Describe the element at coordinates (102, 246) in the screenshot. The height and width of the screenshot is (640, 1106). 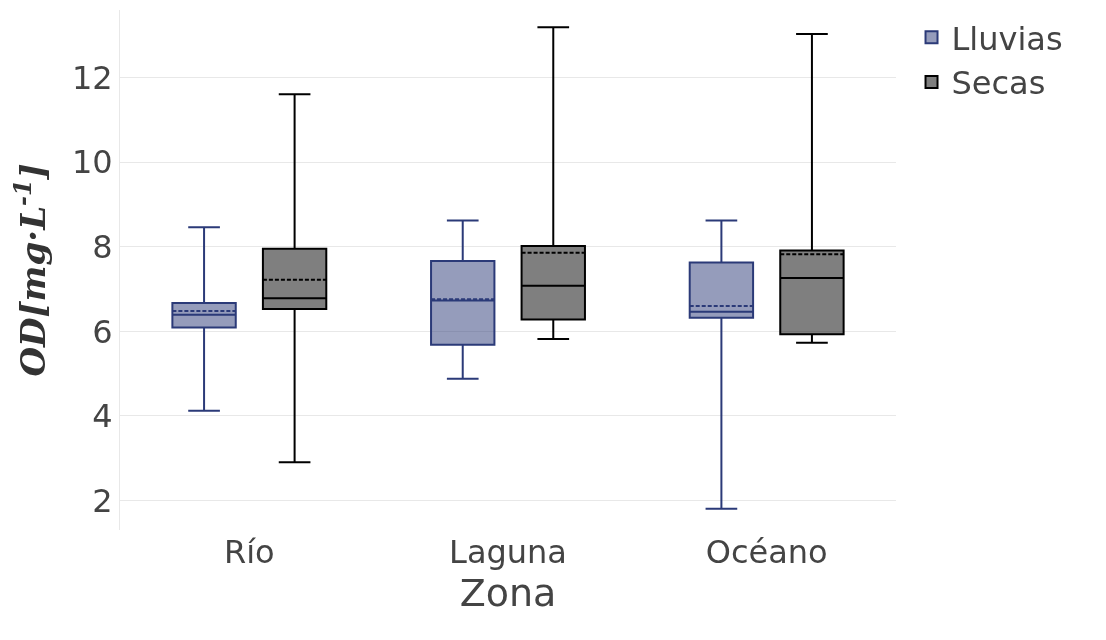
I see `y-tick-label: 8` at that location.